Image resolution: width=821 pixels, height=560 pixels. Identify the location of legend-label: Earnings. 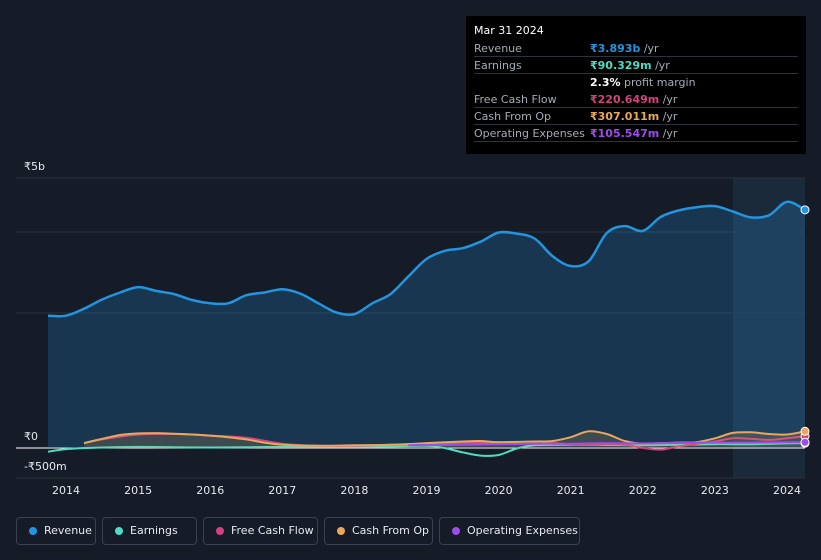
(154, 530).